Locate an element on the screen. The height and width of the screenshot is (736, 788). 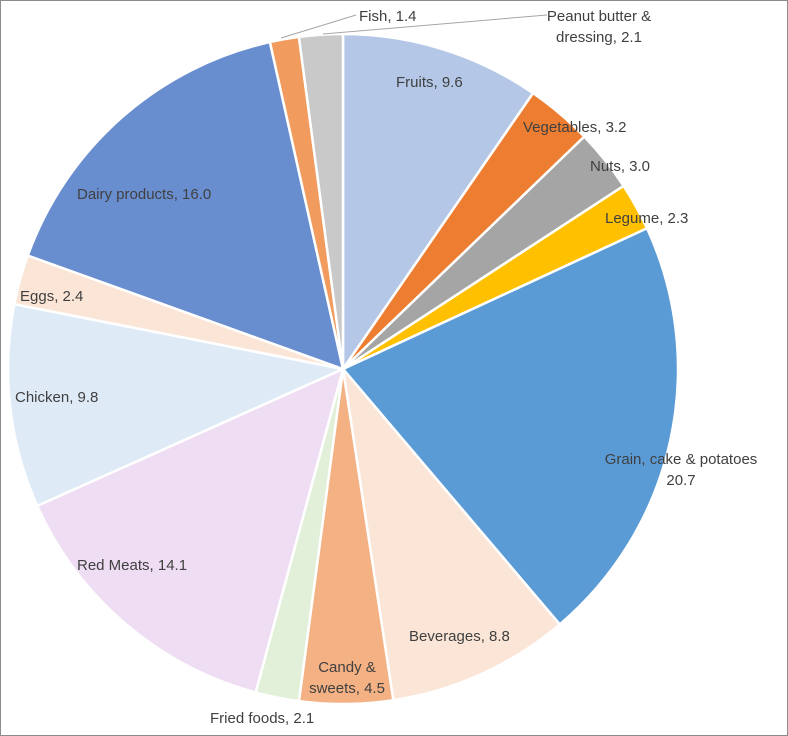
data-label: dressing, 2.1 is located at coordinates (599, 37).